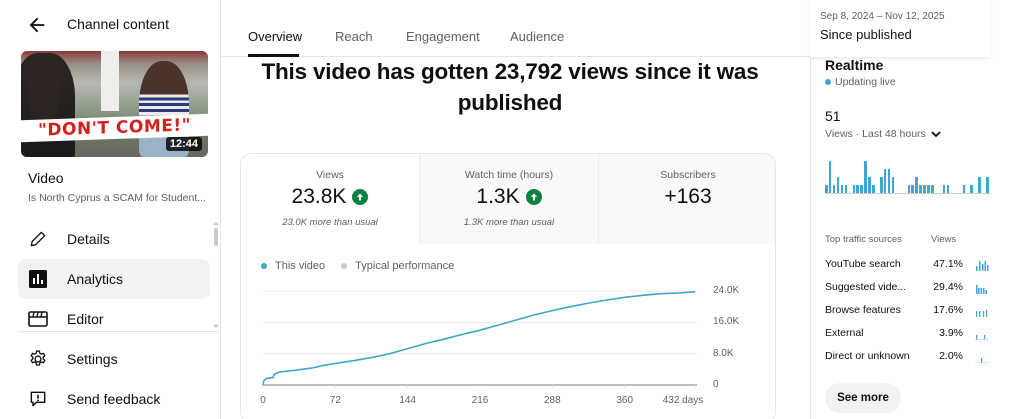 The width and height of the screenshot is (1024, 419). What do you see at coordinates (38, 399) in the screenshot?
I see `feedback-icon` at bounding box center [38, 399].